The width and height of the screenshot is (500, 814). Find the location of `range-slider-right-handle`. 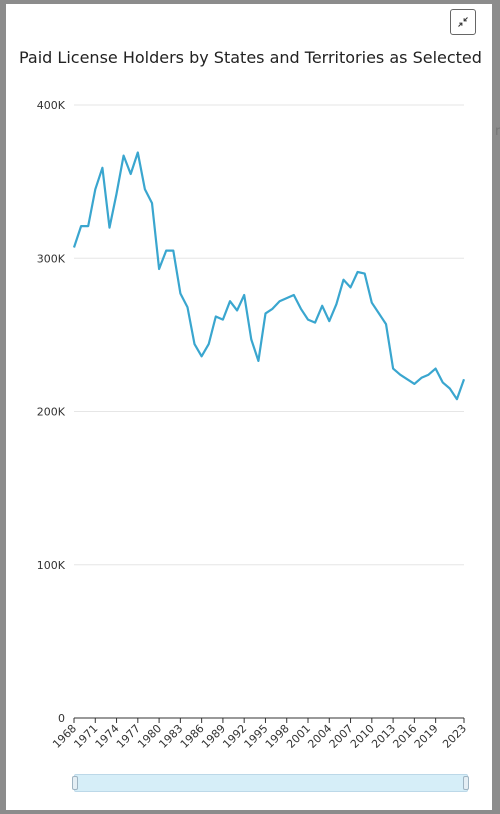

range-slider-right-handle is located at coordinates (466, 783).